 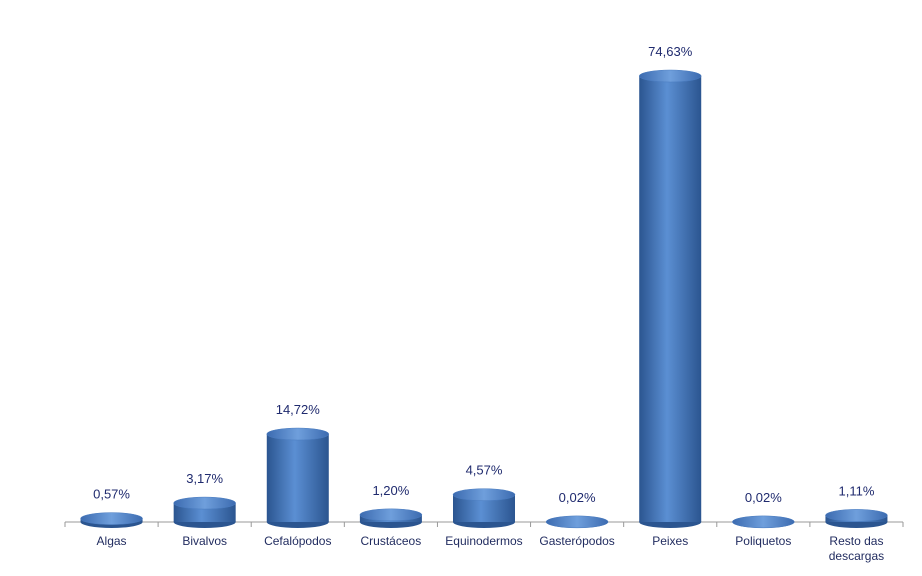 I want to click on value-label: 74,63%, so click(x=670, y=51).